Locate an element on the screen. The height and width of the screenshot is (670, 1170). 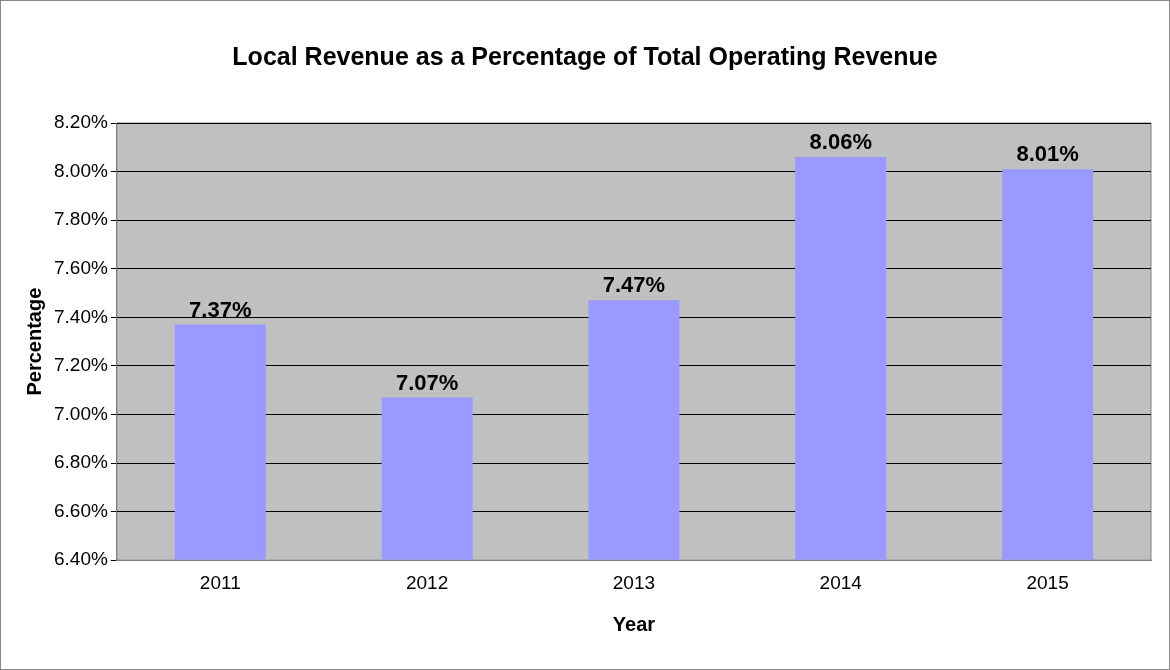
y-tick-label: 7.60% is located at coordinates (81, 267).